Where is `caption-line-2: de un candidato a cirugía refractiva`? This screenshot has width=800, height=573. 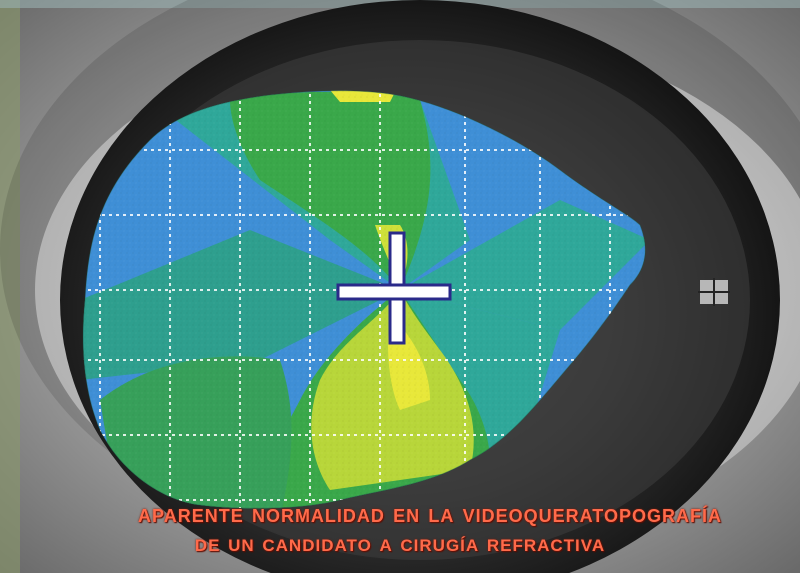
caption-line-2: de un candidato a cirugía refractiva is located at coordinates (400, 543).